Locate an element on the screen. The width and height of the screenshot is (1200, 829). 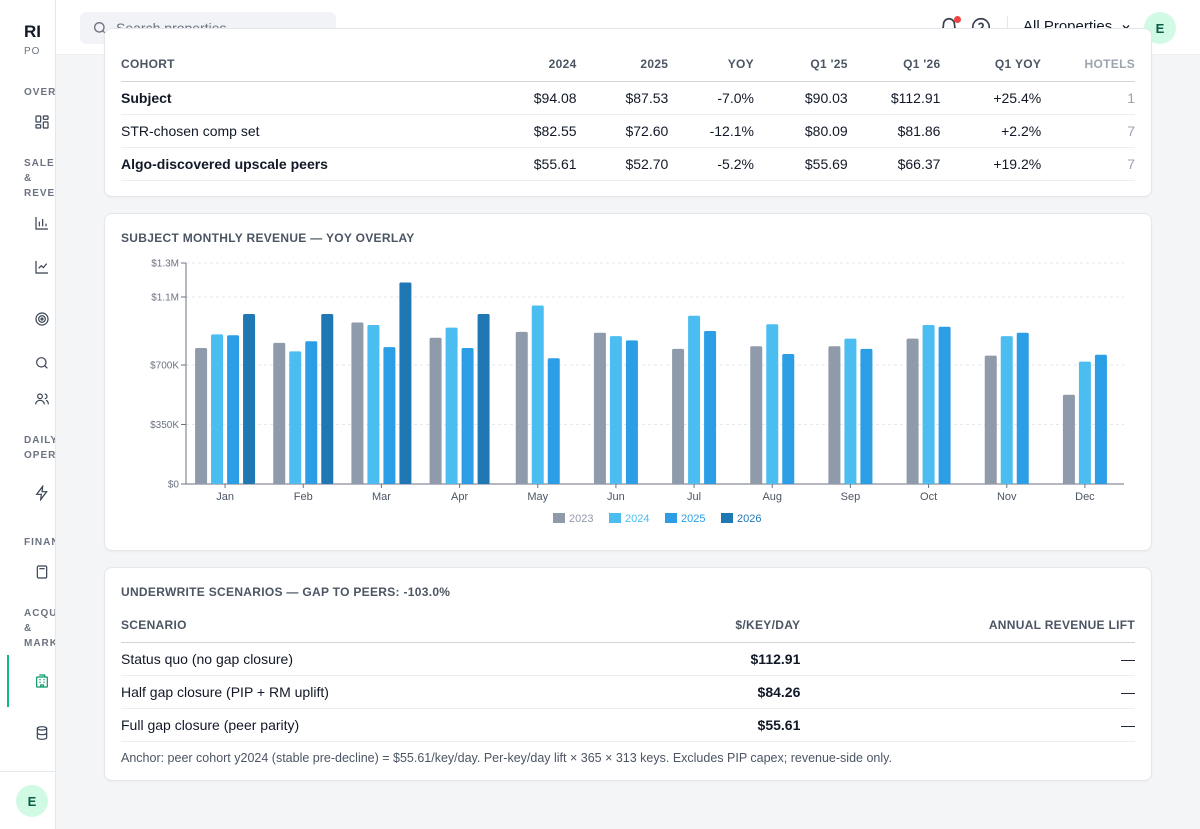
sidebar-section-daily: DAILY OPER is located at coordinates (40, 448).